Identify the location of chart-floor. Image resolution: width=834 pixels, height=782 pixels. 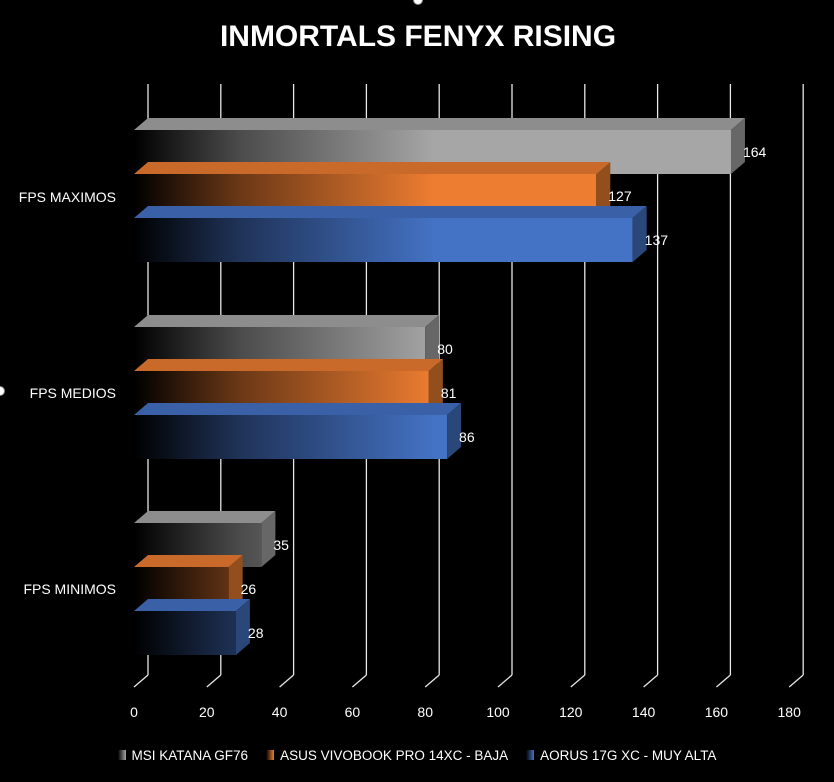
(468, 681).